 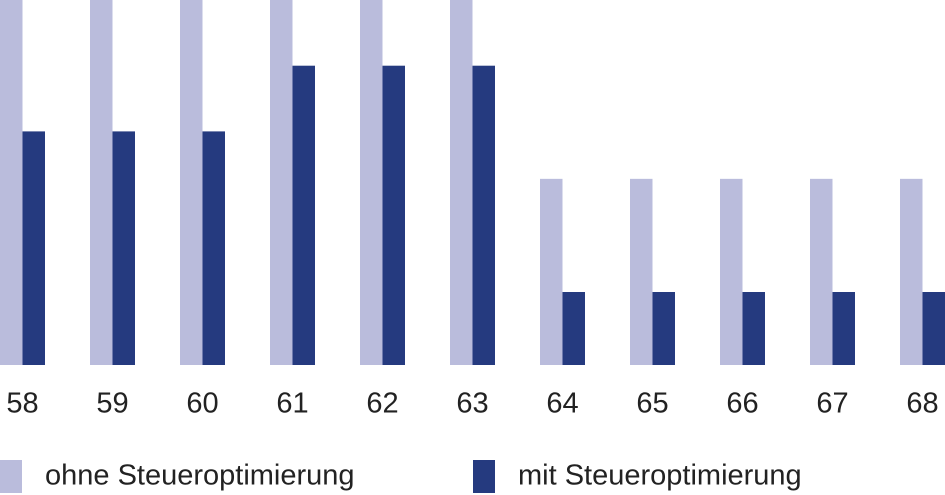 I want to click on legend-label: ohne Steueroptimierung, so click(x=200, y=476).